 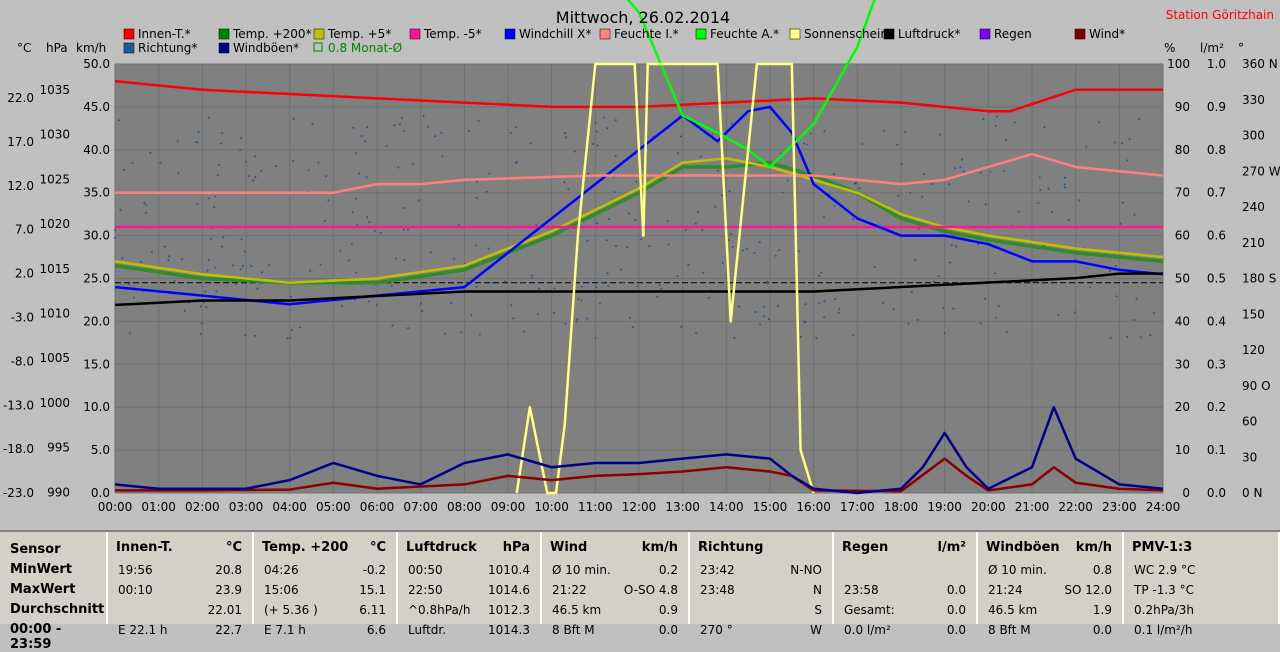 I want to click on wind-tick-label: 30.0, so click(x=96, y=236).